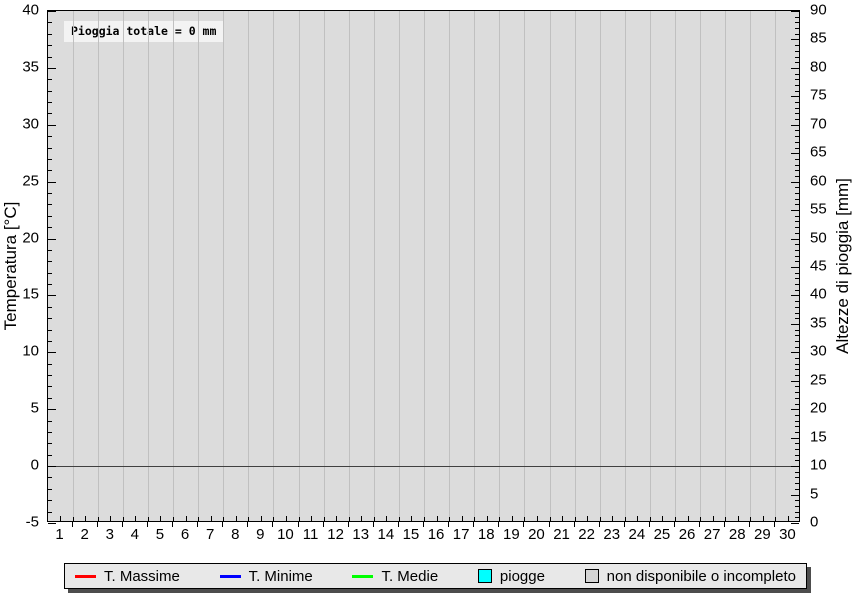 This screenshot has width=865, height=600. Describe the element at coordinates (818, 437) in the screenshot. I see `rain-tick-label: 15` at that location.